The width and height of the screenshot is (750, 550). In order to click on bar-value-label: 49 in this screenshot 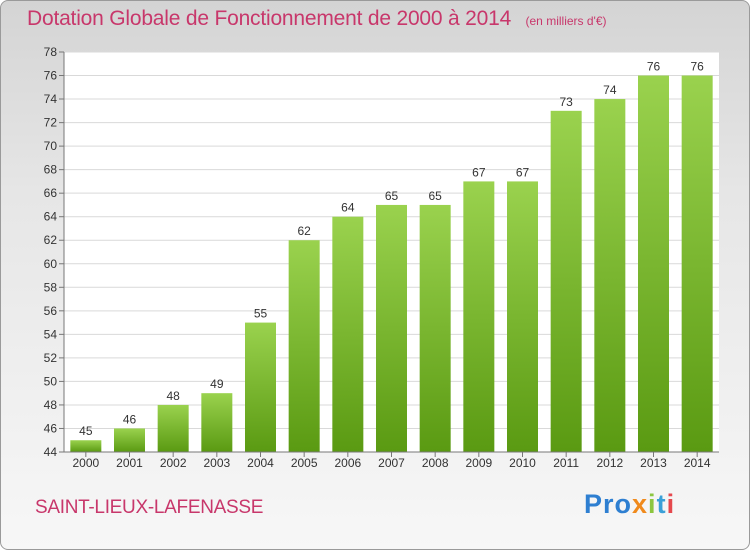, I will do `click(217, 384)`.